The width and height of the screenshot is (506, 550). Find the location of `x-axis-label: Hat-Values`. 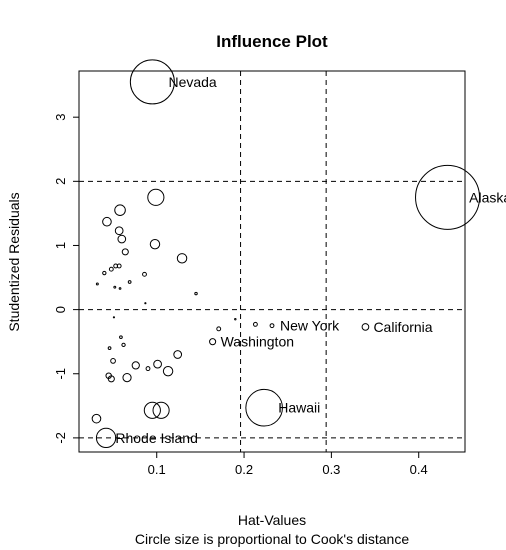

x-axis-label: Hat-Values is located at coordinates (272, 520).